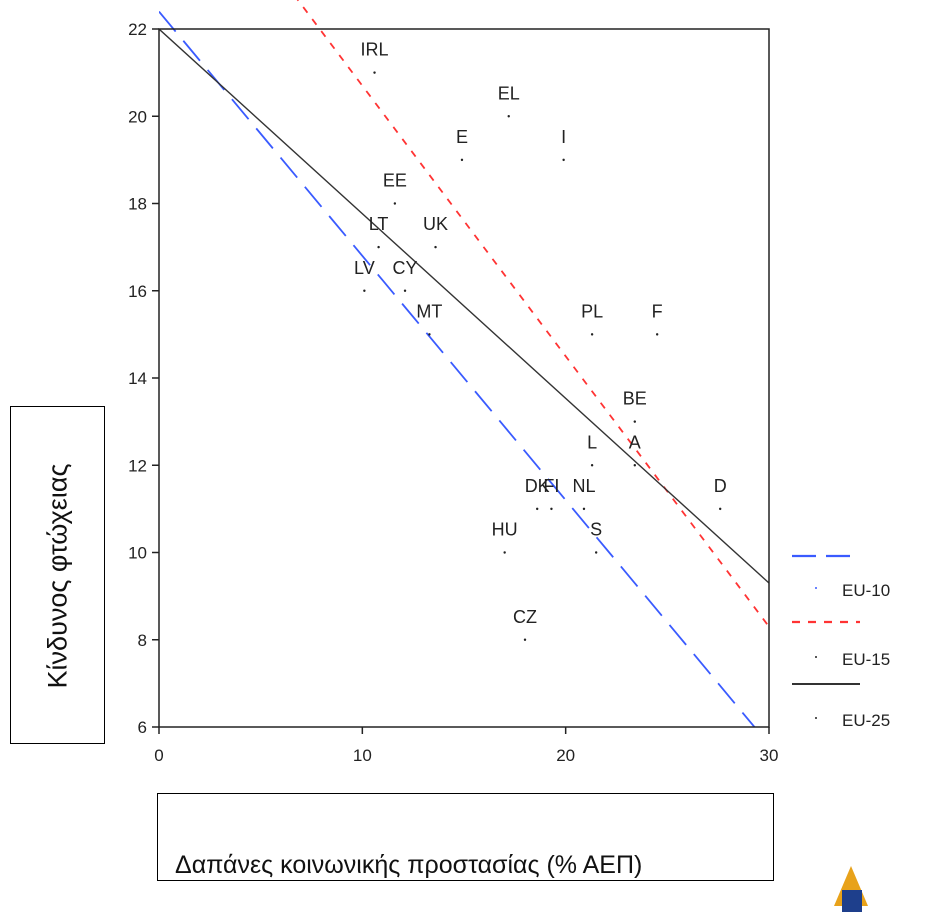  Describe the element at coordinates (137, 29) in the screenshot. I see `y-tick-label: 22` at that location.